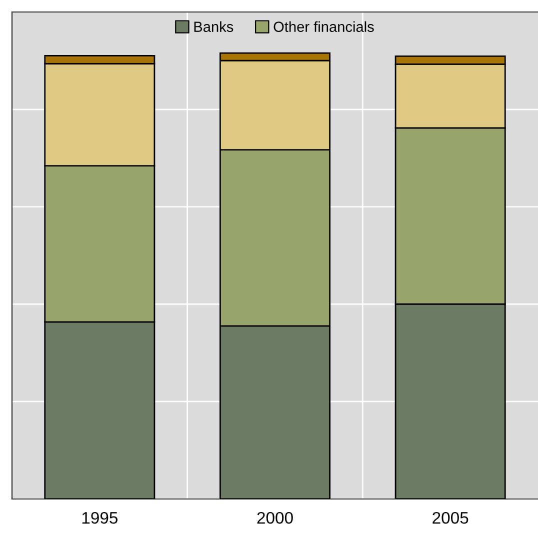  I want to click on legend-label: Other financials, so click(324, 26).